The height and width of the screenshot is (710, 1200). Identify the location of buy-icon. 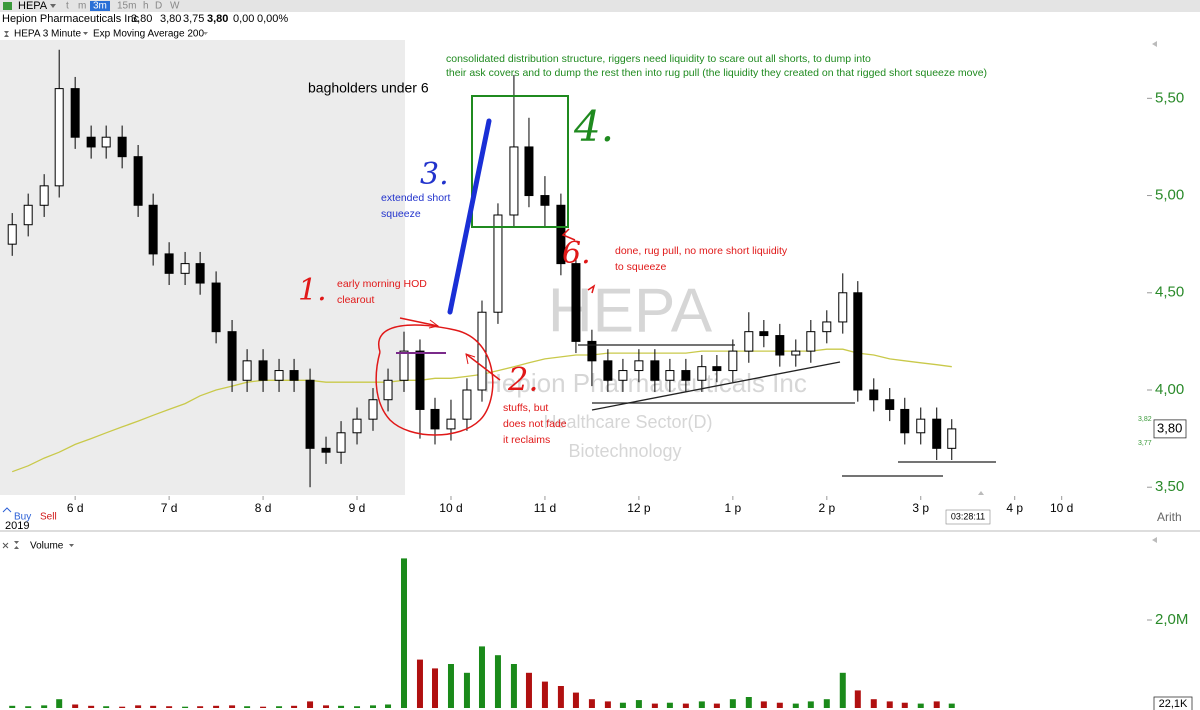
(7, 510).